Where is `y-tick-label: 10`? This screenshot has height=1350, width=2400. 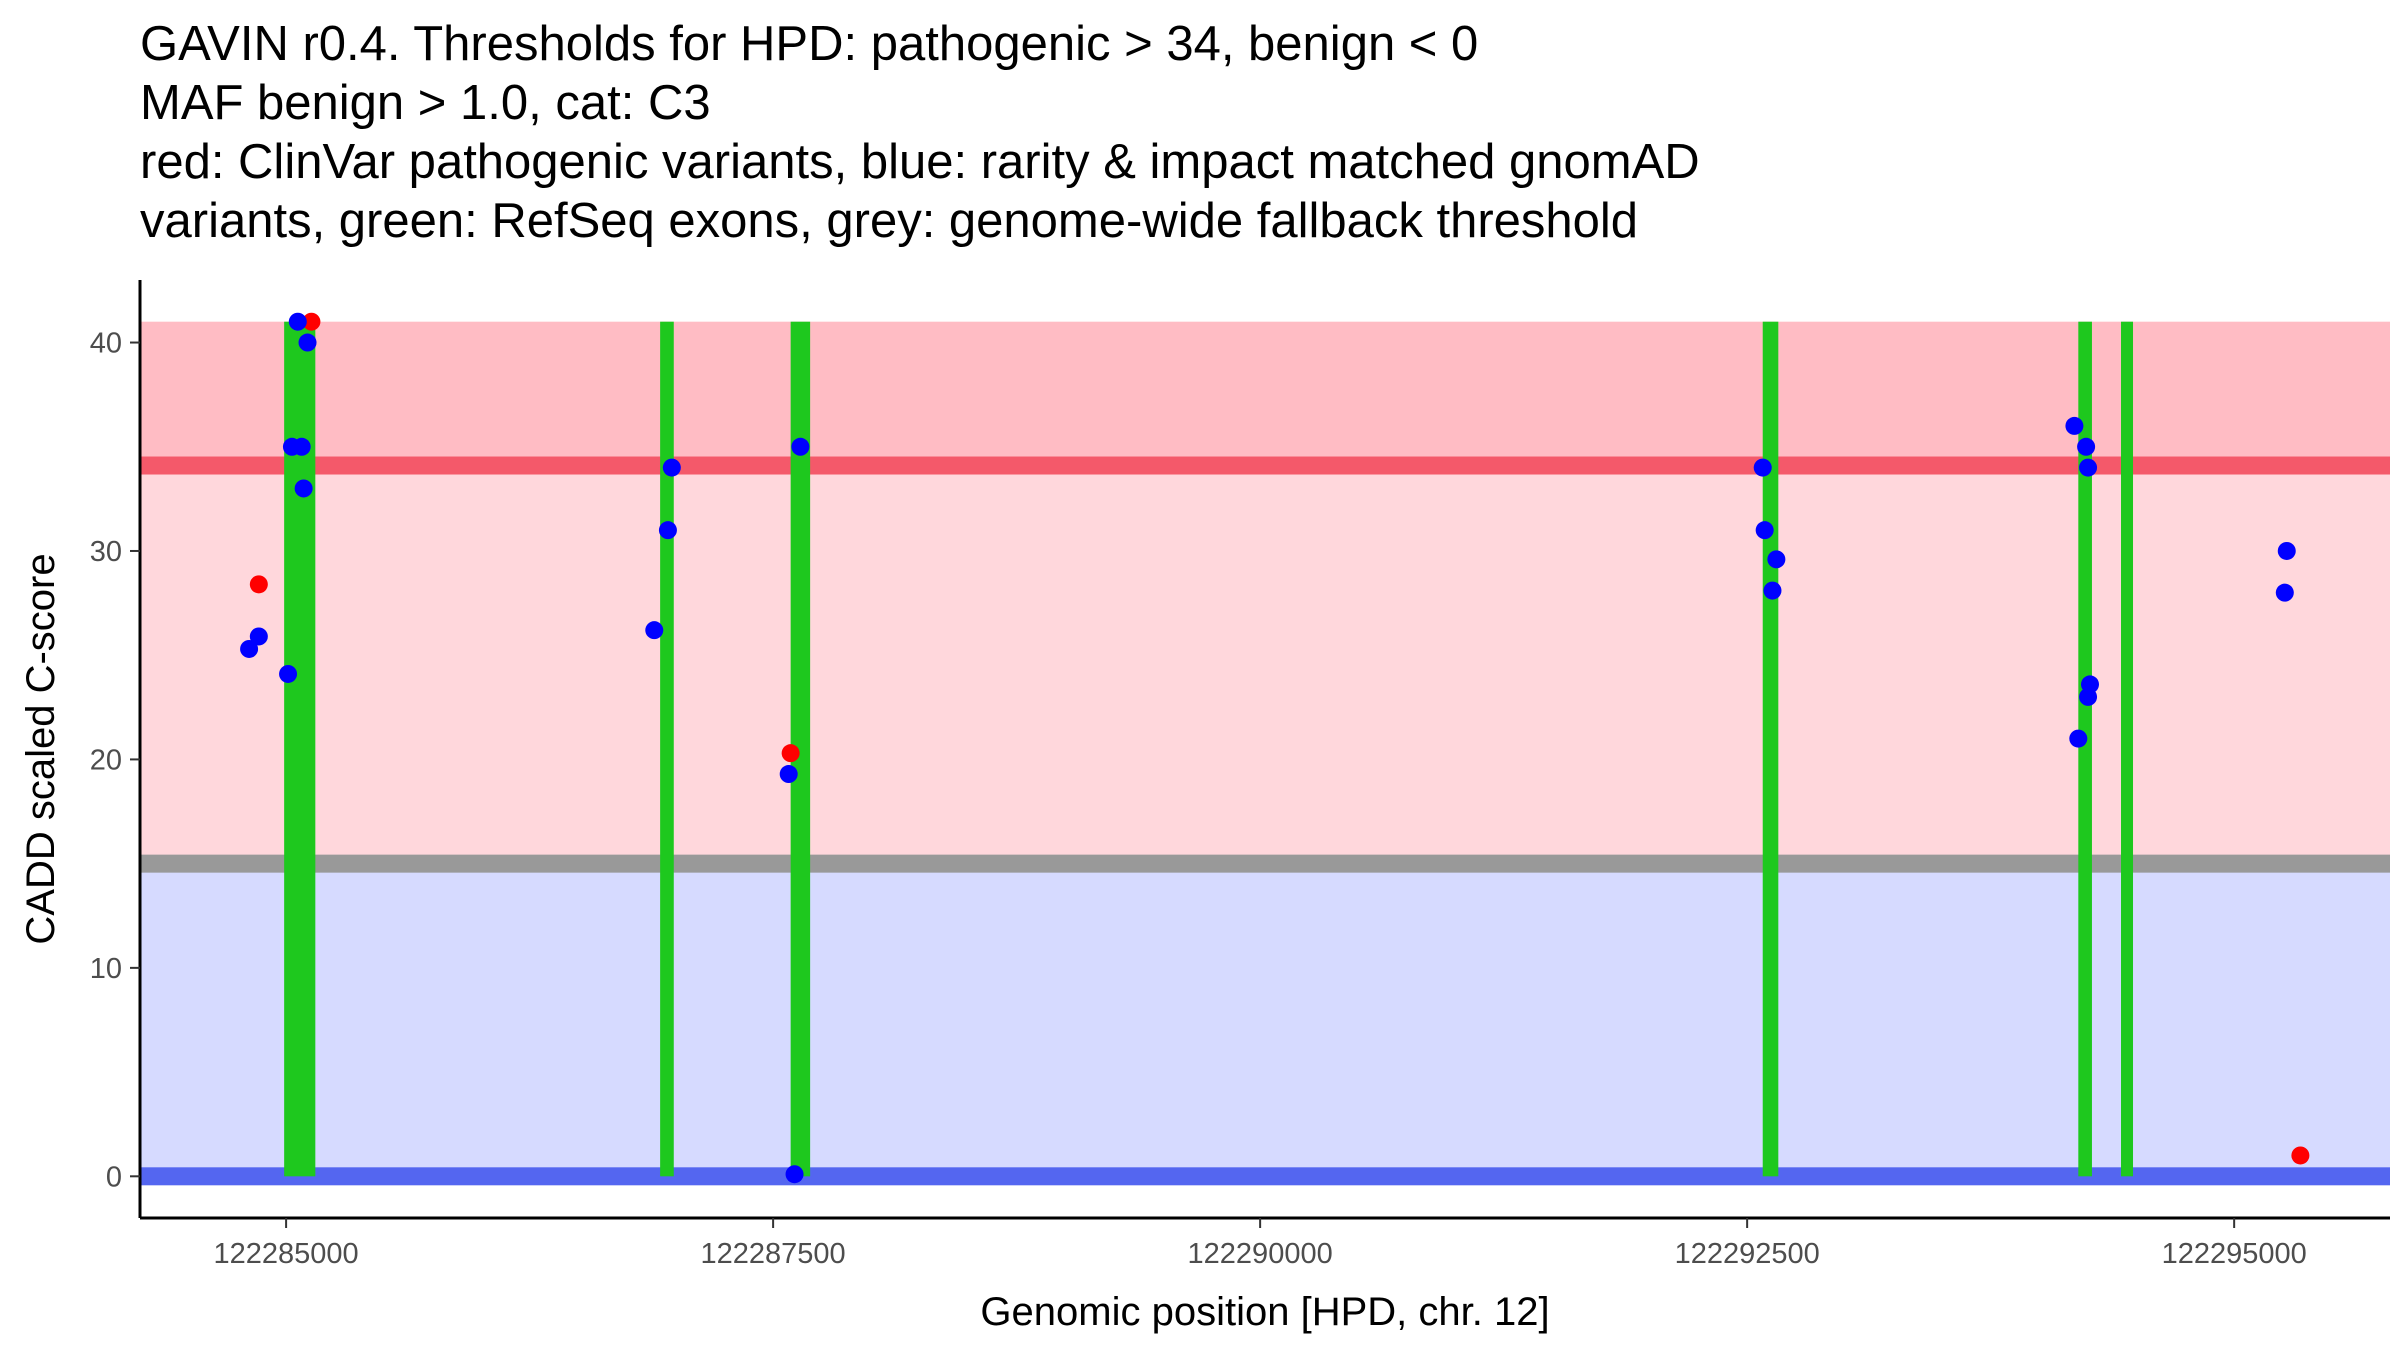
y-tick-label: 10 is located at coordinates (106, 969).